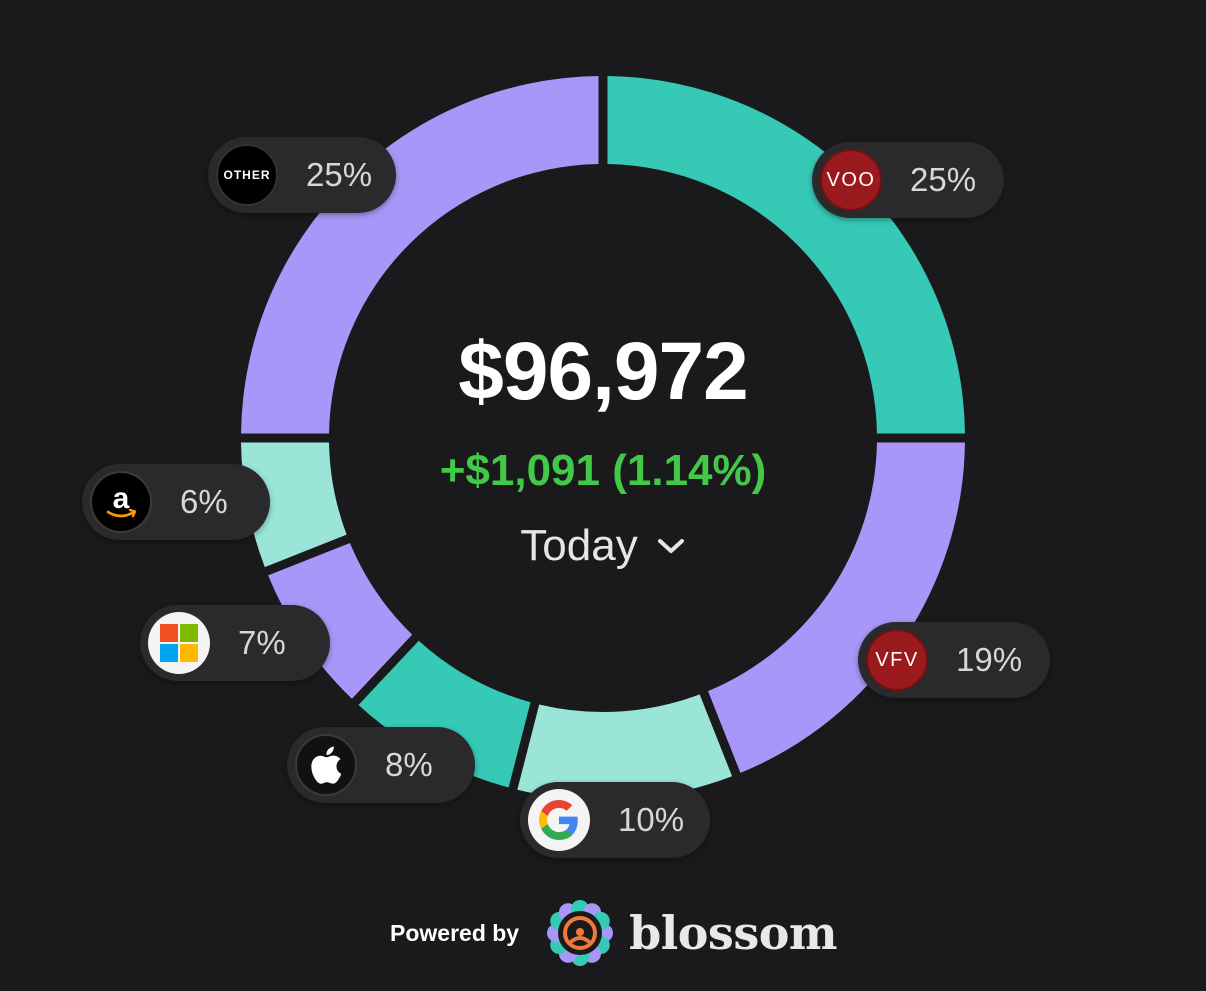  I want to click on donut-slice-googl, so click(625, 747).